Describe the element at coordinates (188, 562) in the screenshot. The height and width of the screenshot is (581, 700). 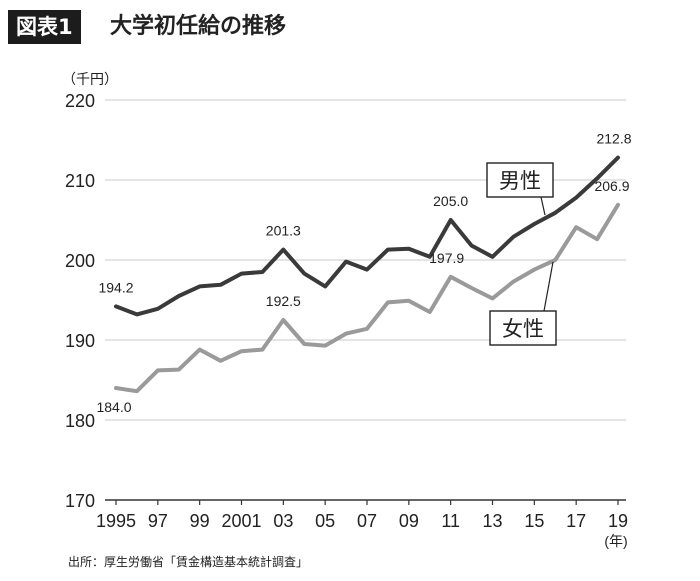
I see `source-note: 出所：厚生労働省「賃金構造基本統計調査」` at that location.